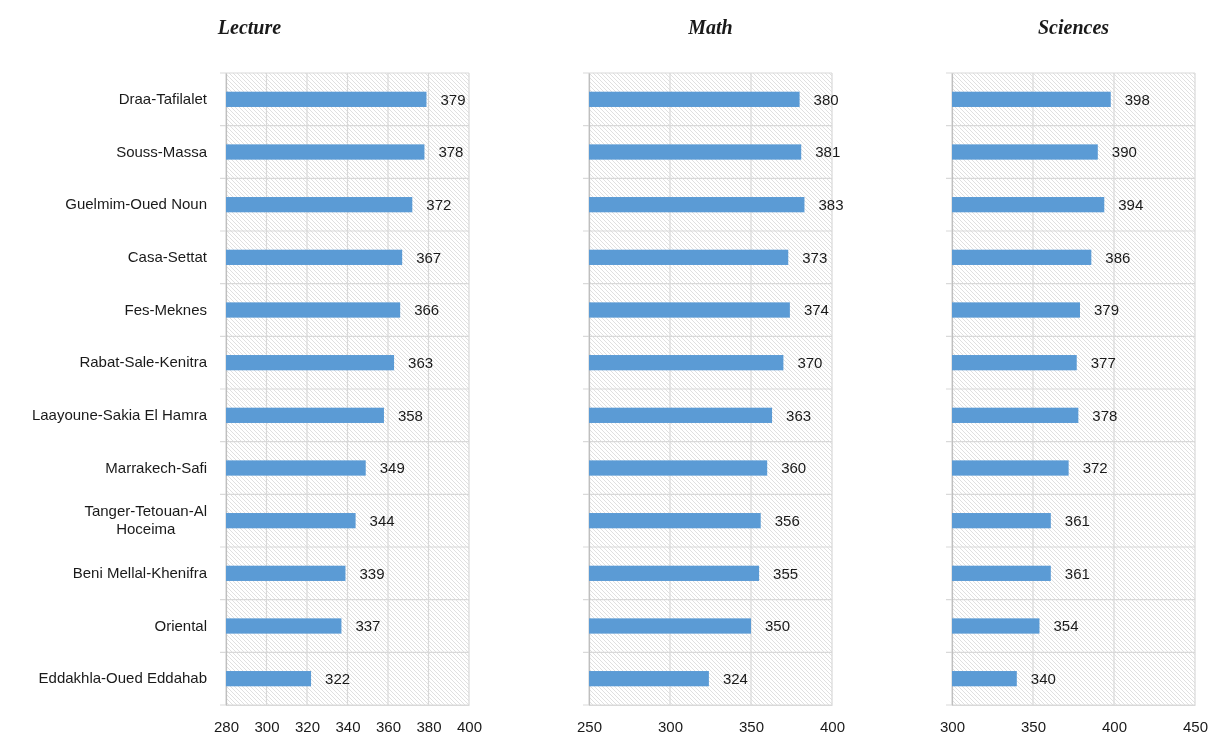 This screenshot has height=736, width=1214. I want to click on data-label: 355, so click(786, 573).